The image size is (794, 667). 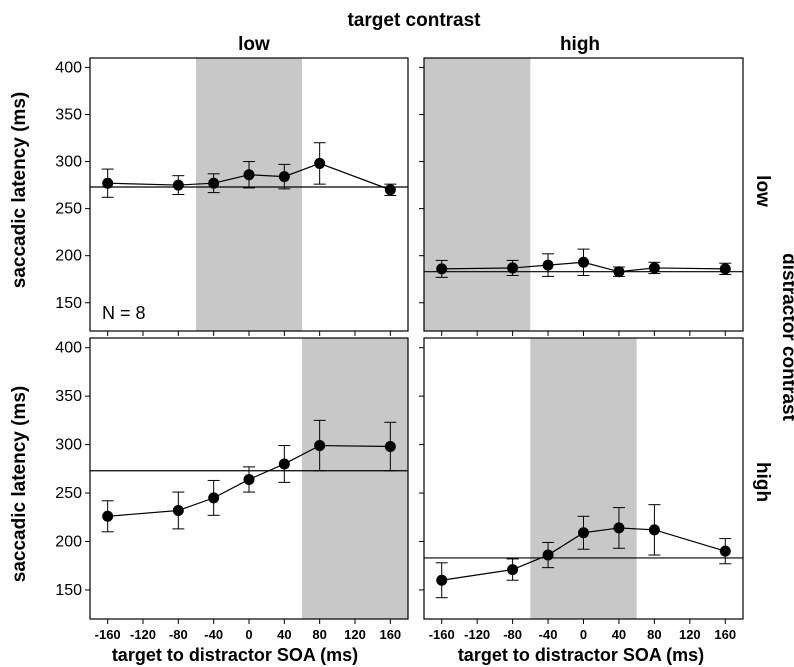 What do you see at coordinates (762, 191) in the screenshot?
I see `row-title-low: low` at bounding box center [762, 191].